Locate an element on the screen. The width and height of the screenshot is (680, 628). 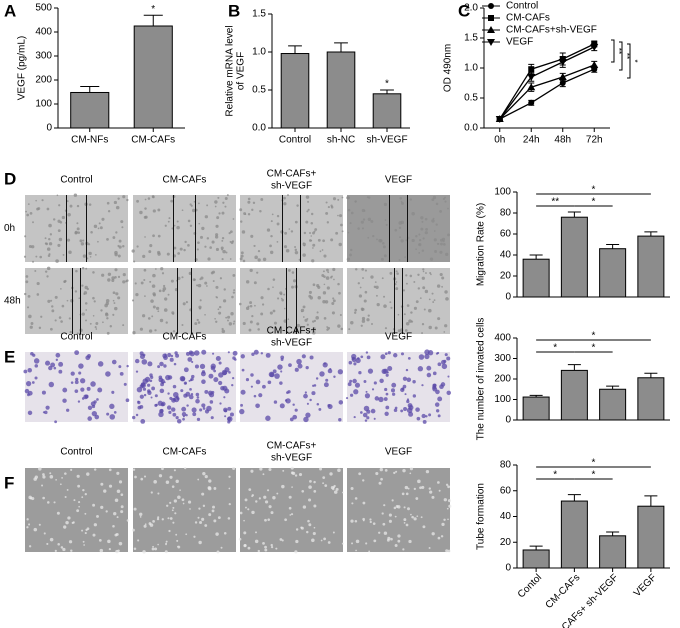
marker is located at coordinates (499, 119).